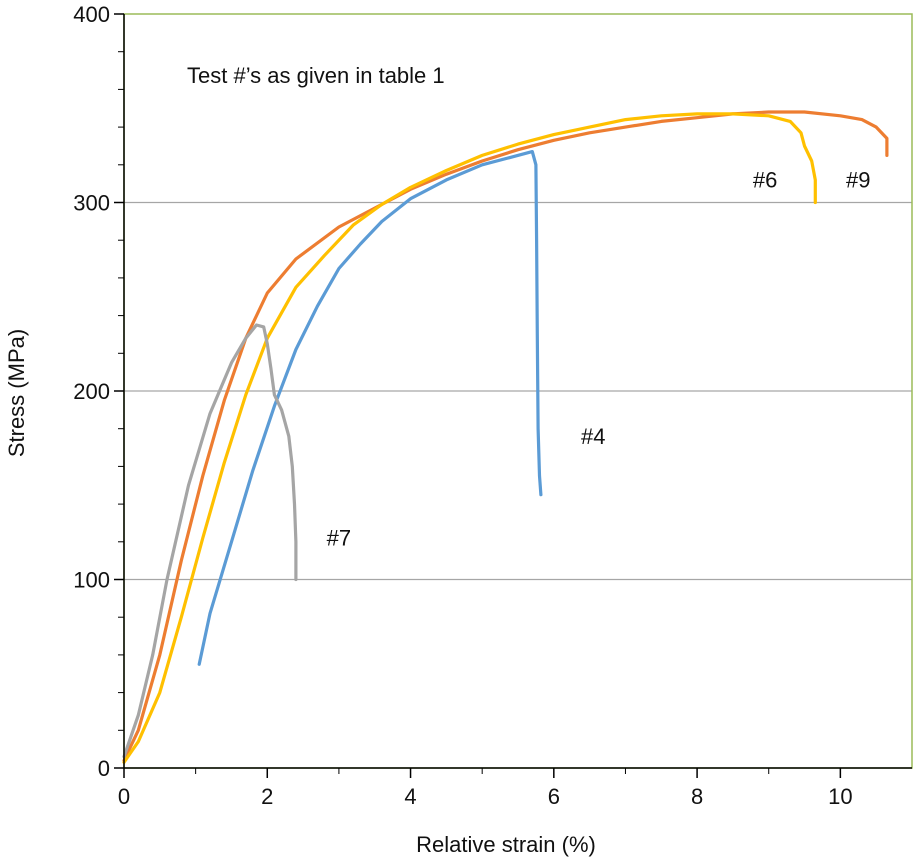 The image size is (914, 861). Describe the element at coordinates (267, 796) in the screenshot. I see `x-tick-label: 2` at that location.